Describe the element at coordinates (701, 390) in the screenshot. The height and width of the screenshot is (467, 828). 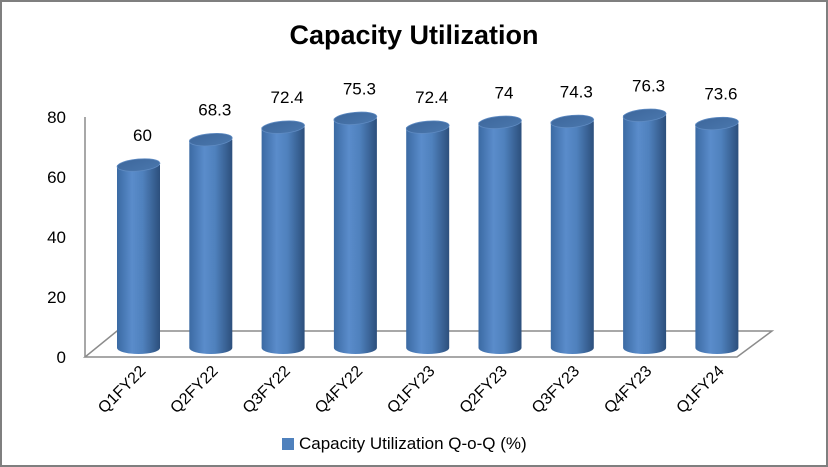
I see `x-tick-label: Q1FY24` at that location.